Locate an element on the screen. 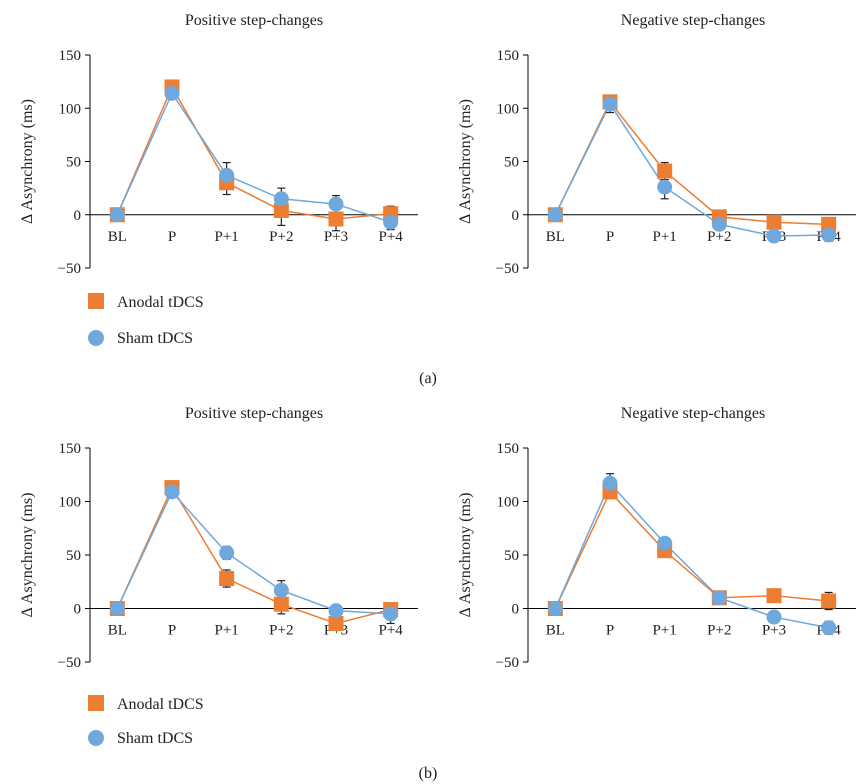  panel-label-a: (a) is located at coordinates (428, 378).